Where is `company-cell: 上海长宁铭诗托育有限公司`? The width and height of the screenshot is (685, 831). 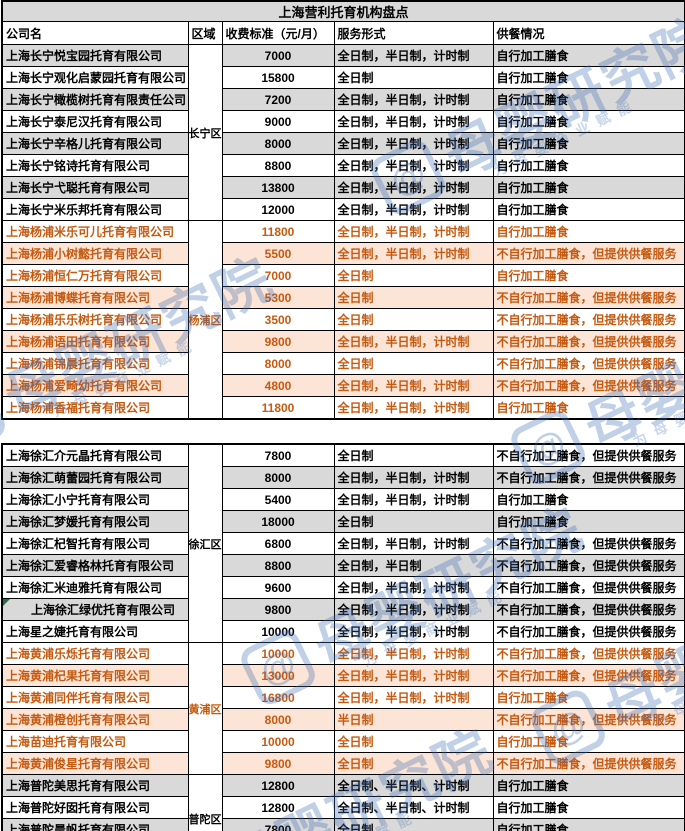
company-cell: 上海长宁铭诗托育有限公司 is located at coordinates (95, 165).